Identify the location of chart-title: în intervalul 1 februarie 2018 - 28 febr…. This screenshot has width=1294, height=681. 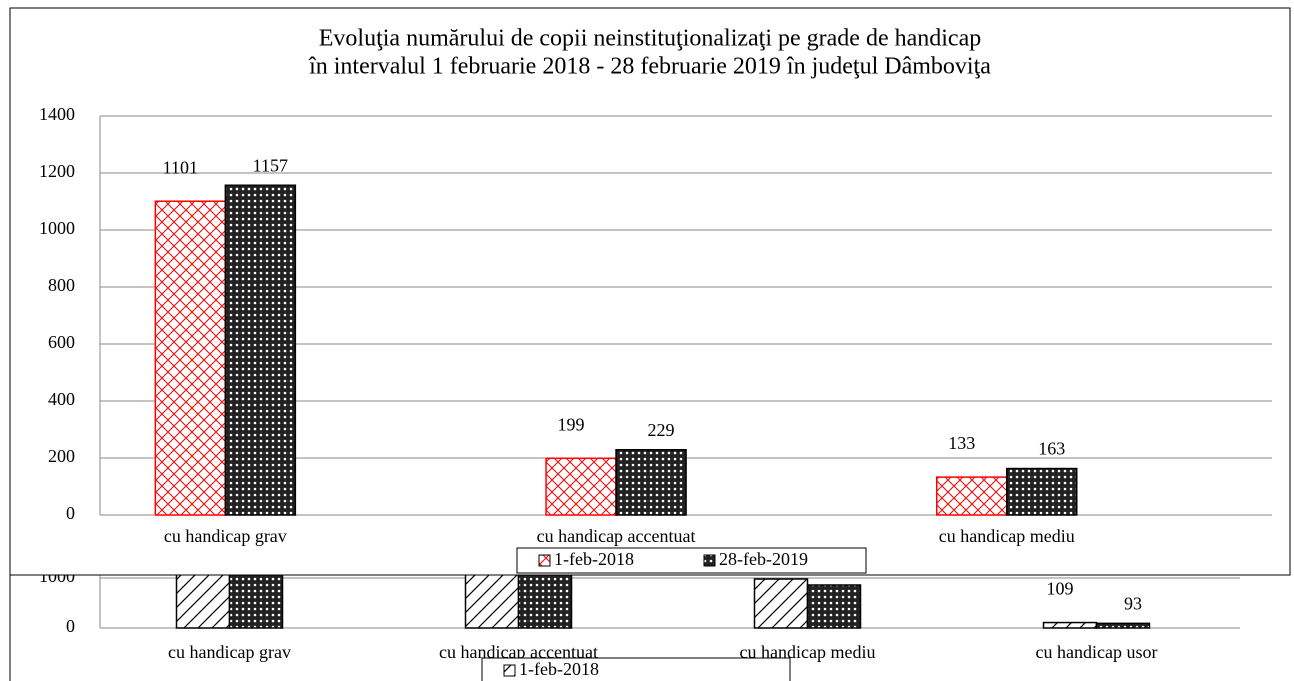
(649, 67).